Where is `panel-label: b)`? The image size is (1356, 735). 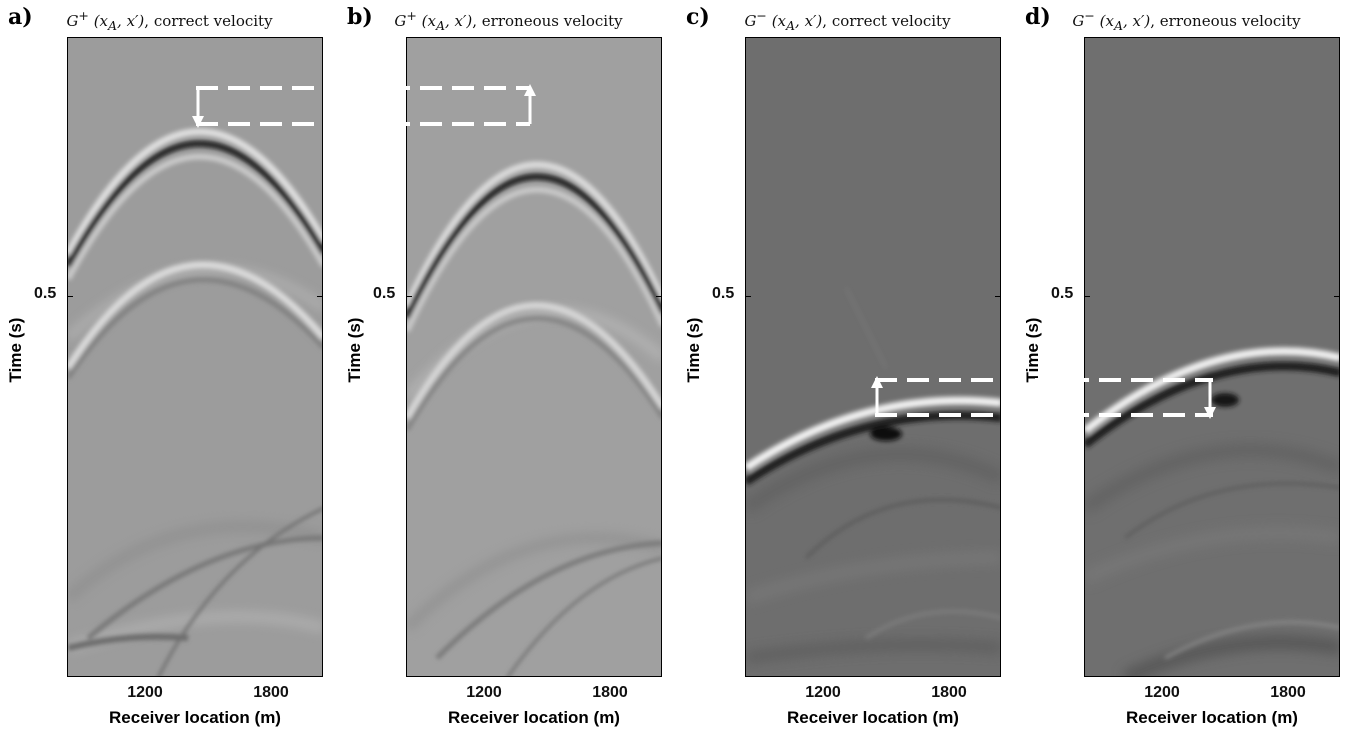 panel-label: b) is located at coordinates (360, 17).